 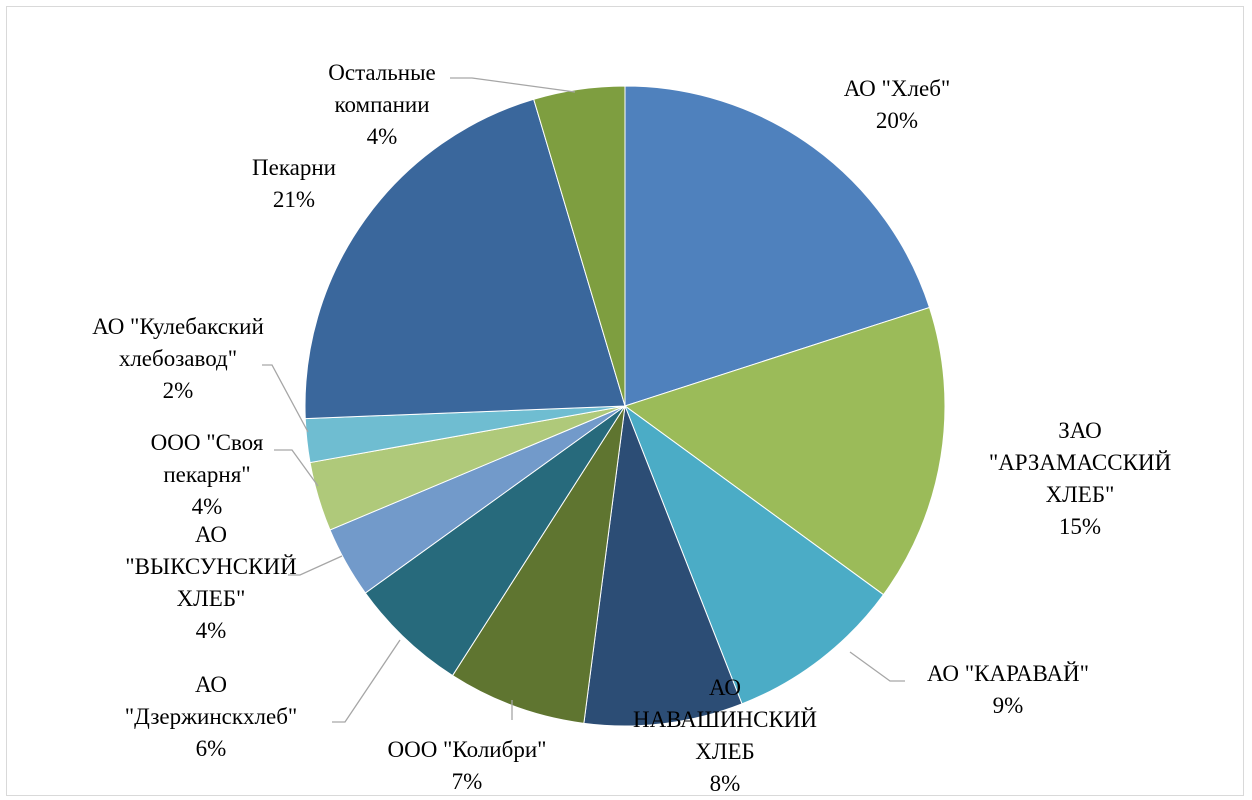 What do you see at coordinates (725, 783) in the screenshot?
I see `data-label-percent: 8%` at bounding box center [725, 783].